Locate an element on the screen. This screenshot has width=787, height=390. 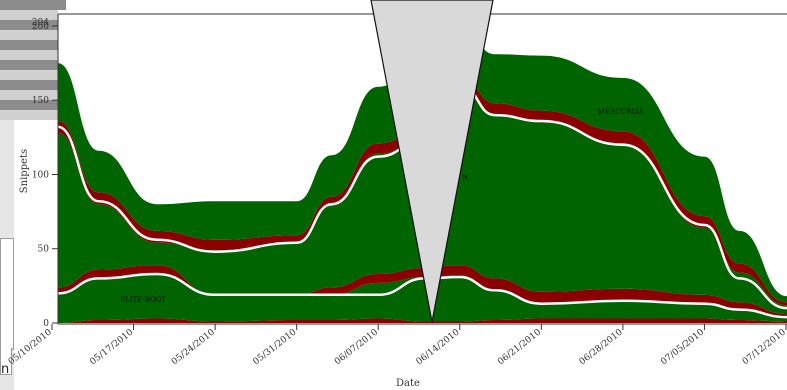
background-panel-bottom is located at coordinates (6, 361).